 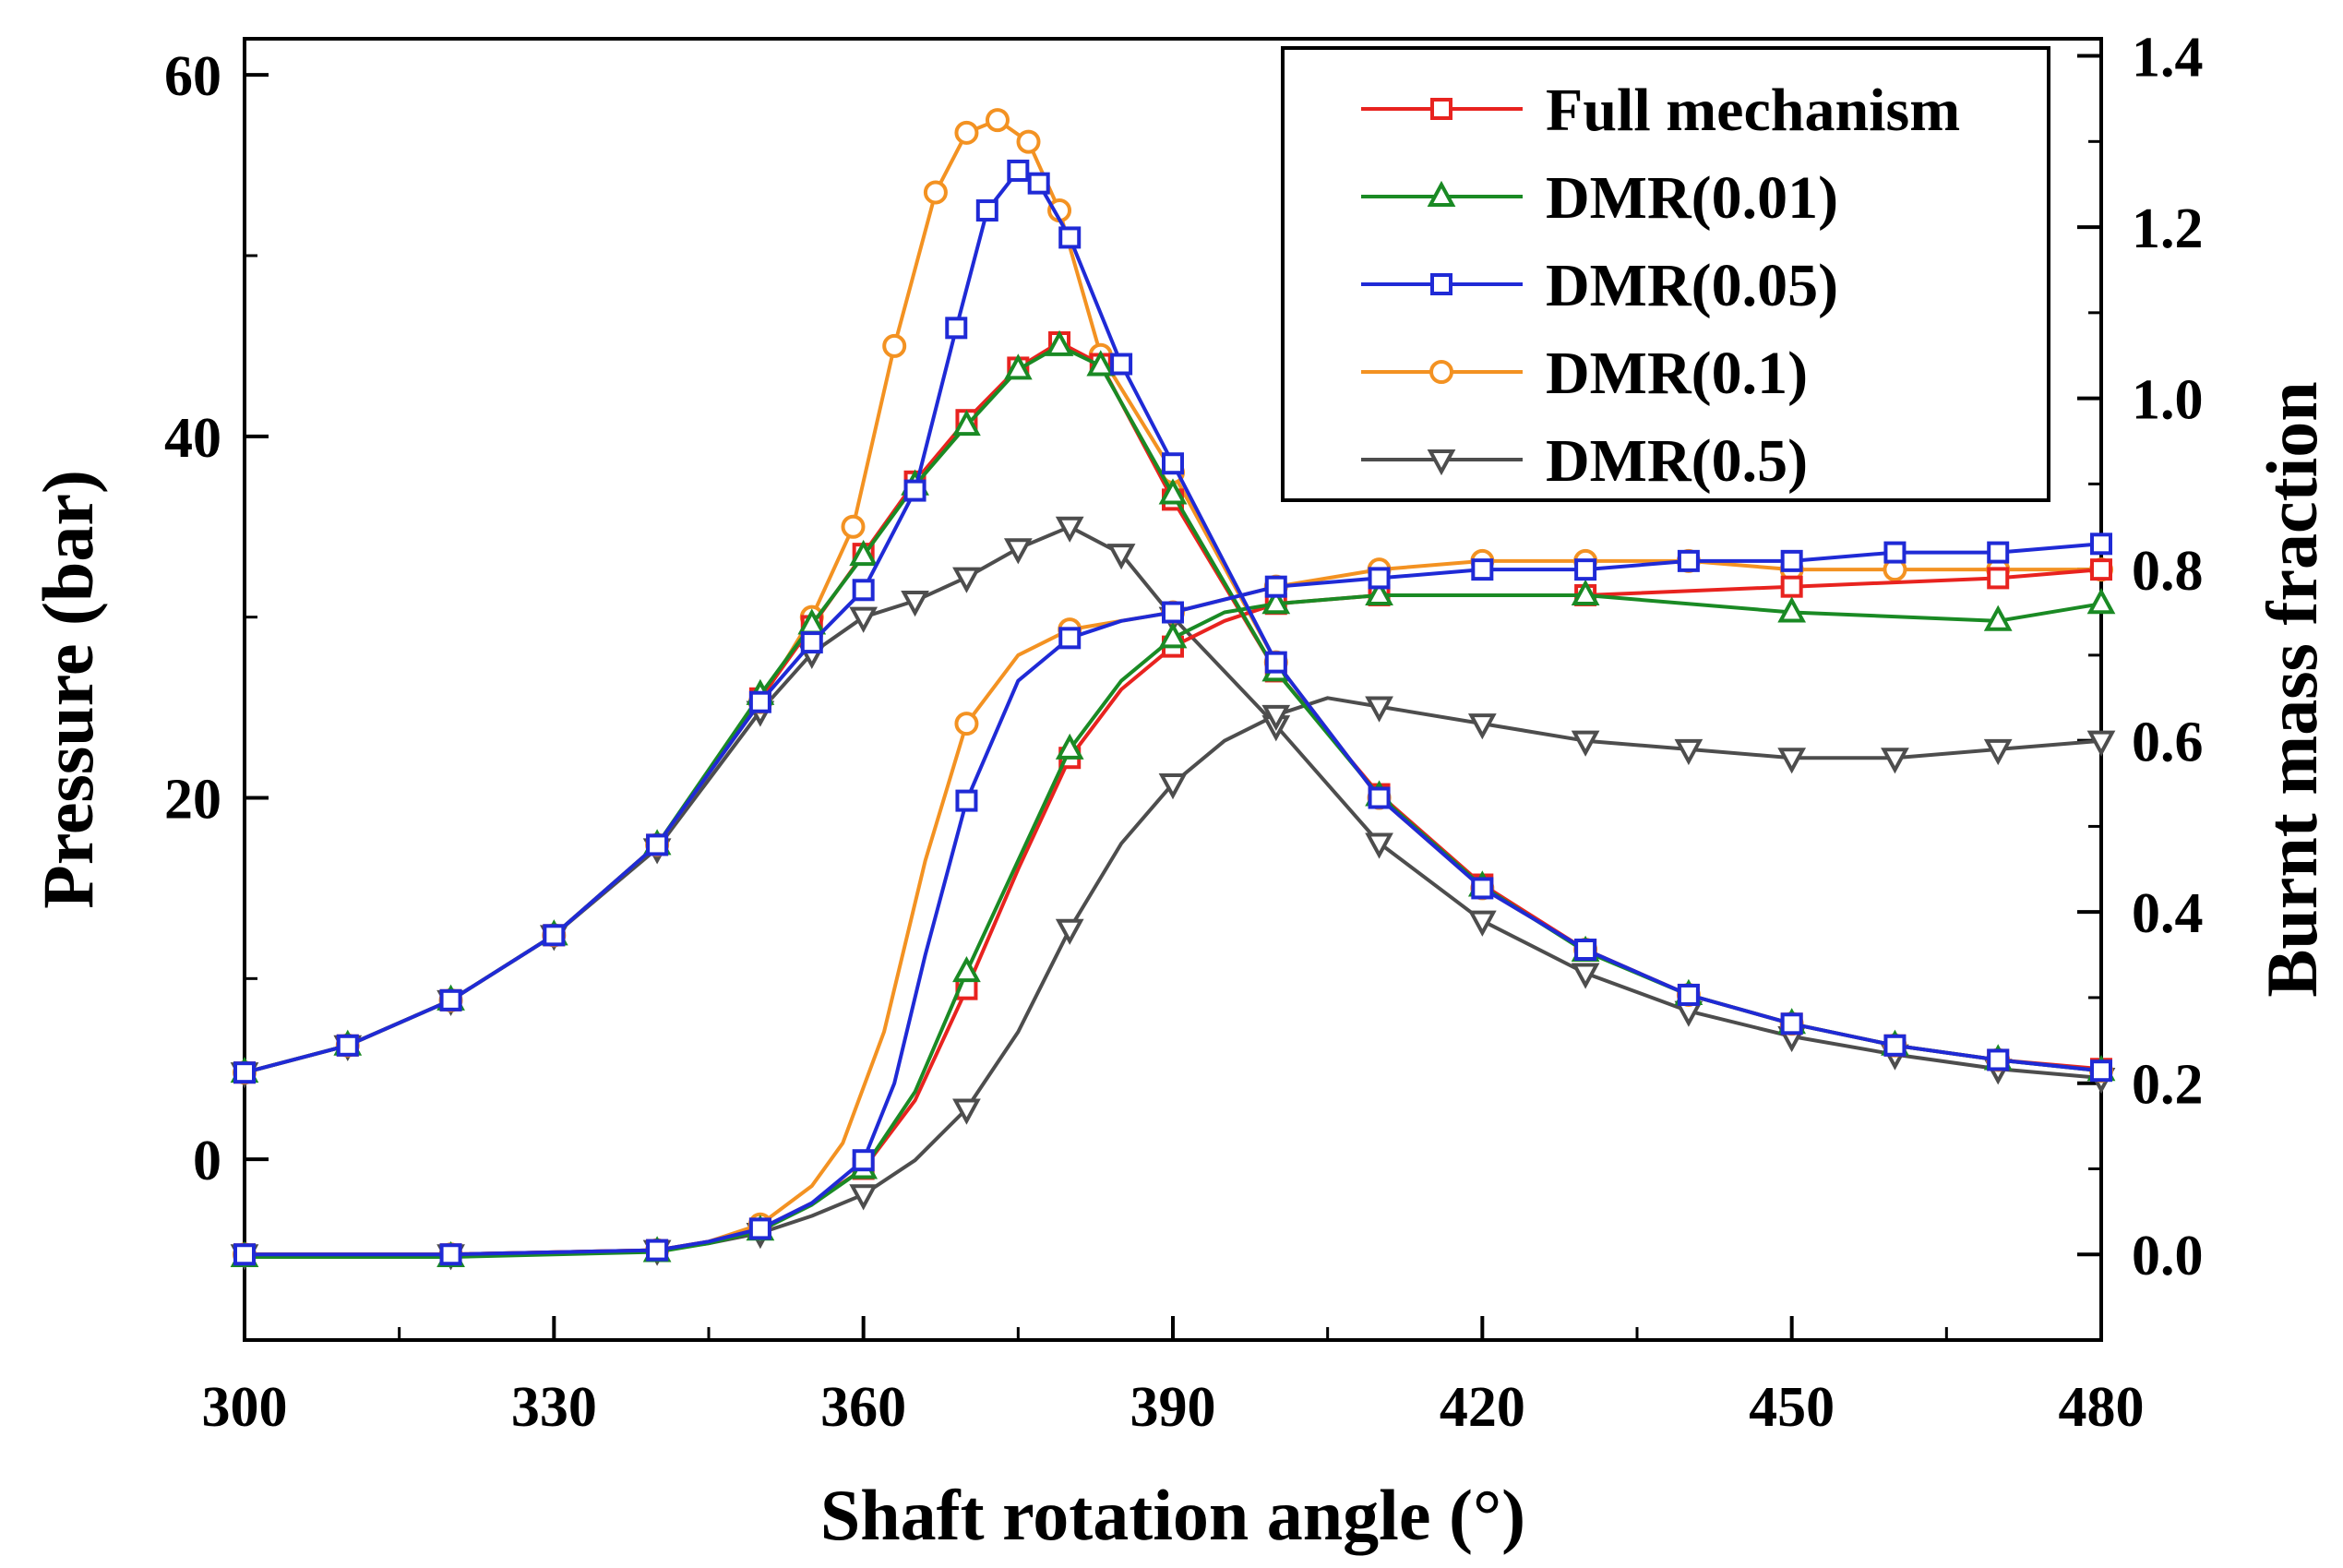 I want to click on y-right-tick-label: 0.6, so click(x=2168, y=743).